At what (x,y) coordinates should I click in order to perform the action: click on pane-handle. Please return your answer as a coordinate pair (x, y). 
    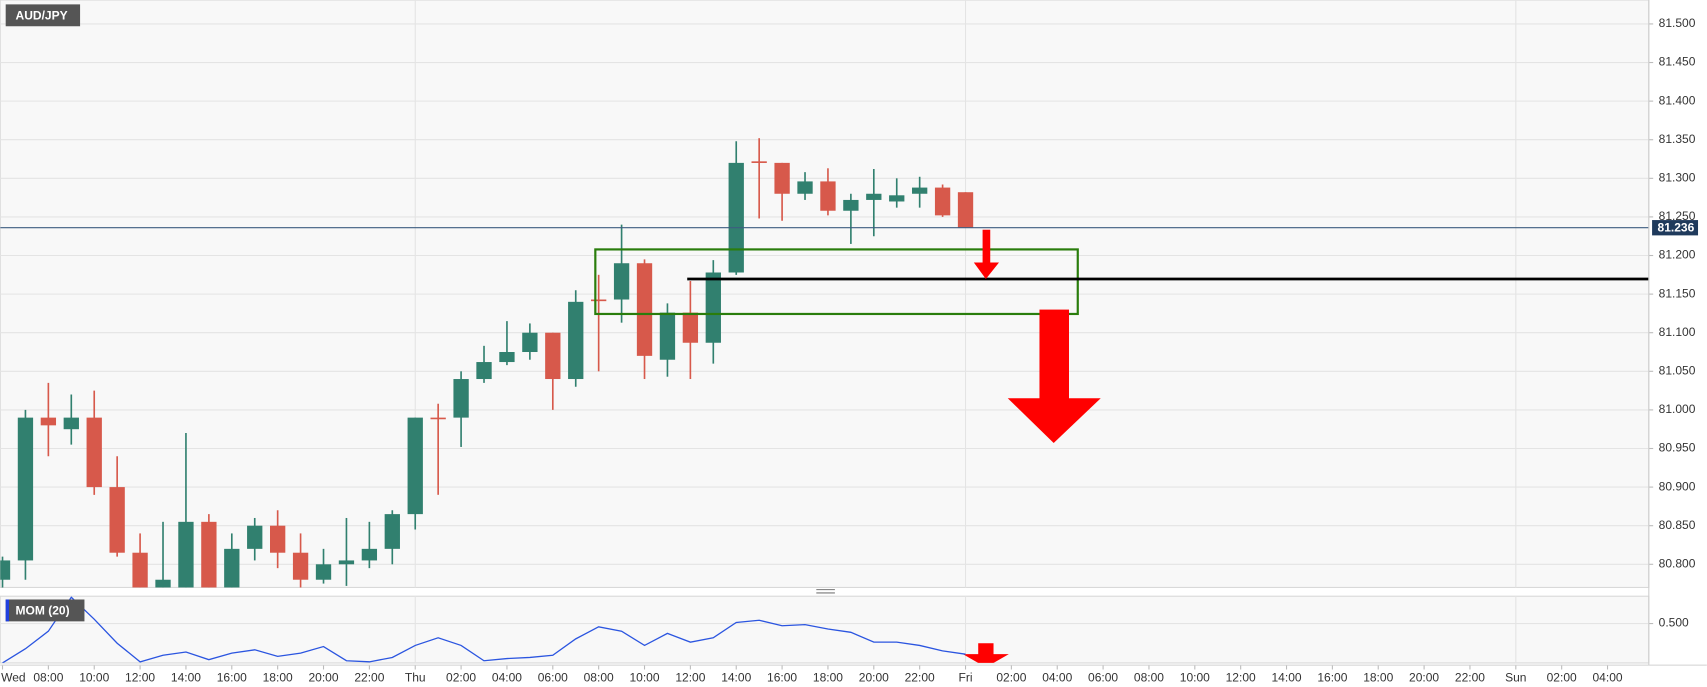
    Looking at the image, I should click on (825, 591).